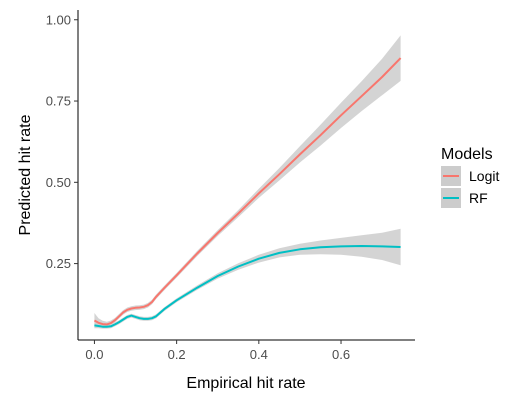 The image size is (525, 403). Describe the element at coordinates (341, 354) in the screenshot. I see `x-tick-label: 0.6` at that location.